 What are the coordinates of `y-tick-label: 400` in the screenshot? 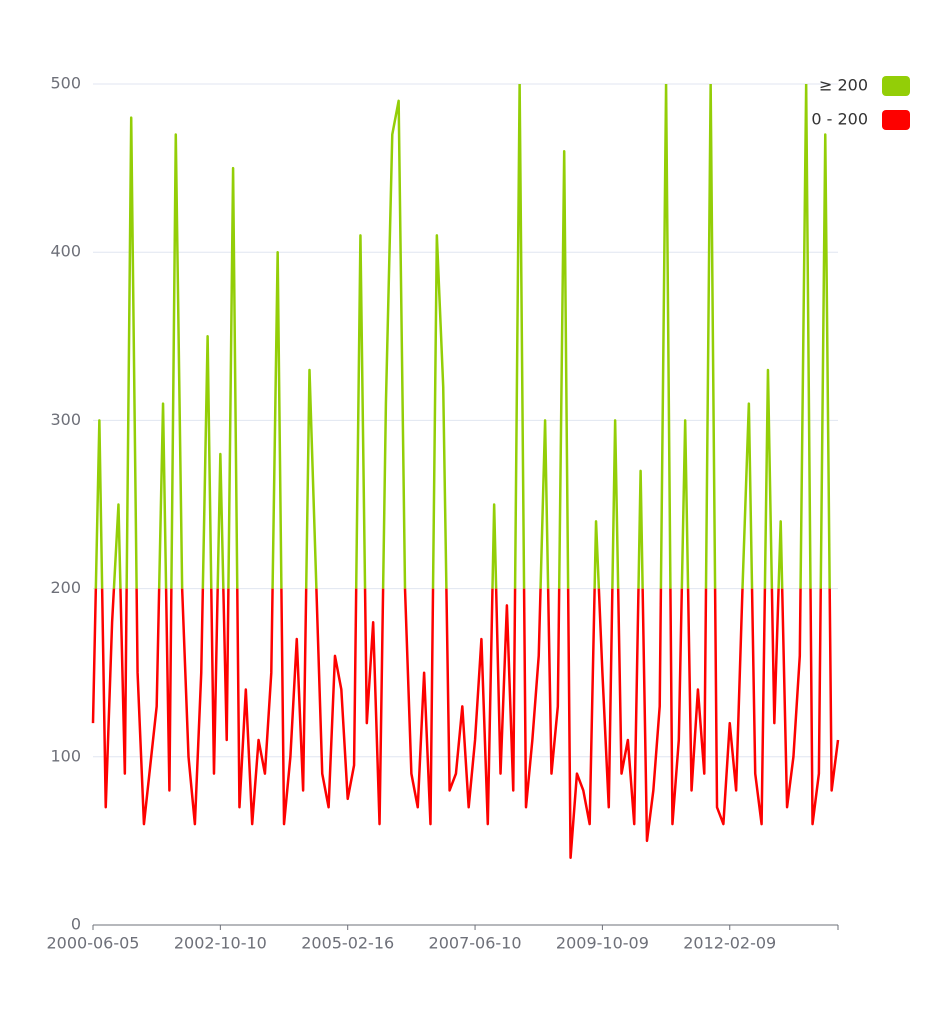 It's located at (65, 251).